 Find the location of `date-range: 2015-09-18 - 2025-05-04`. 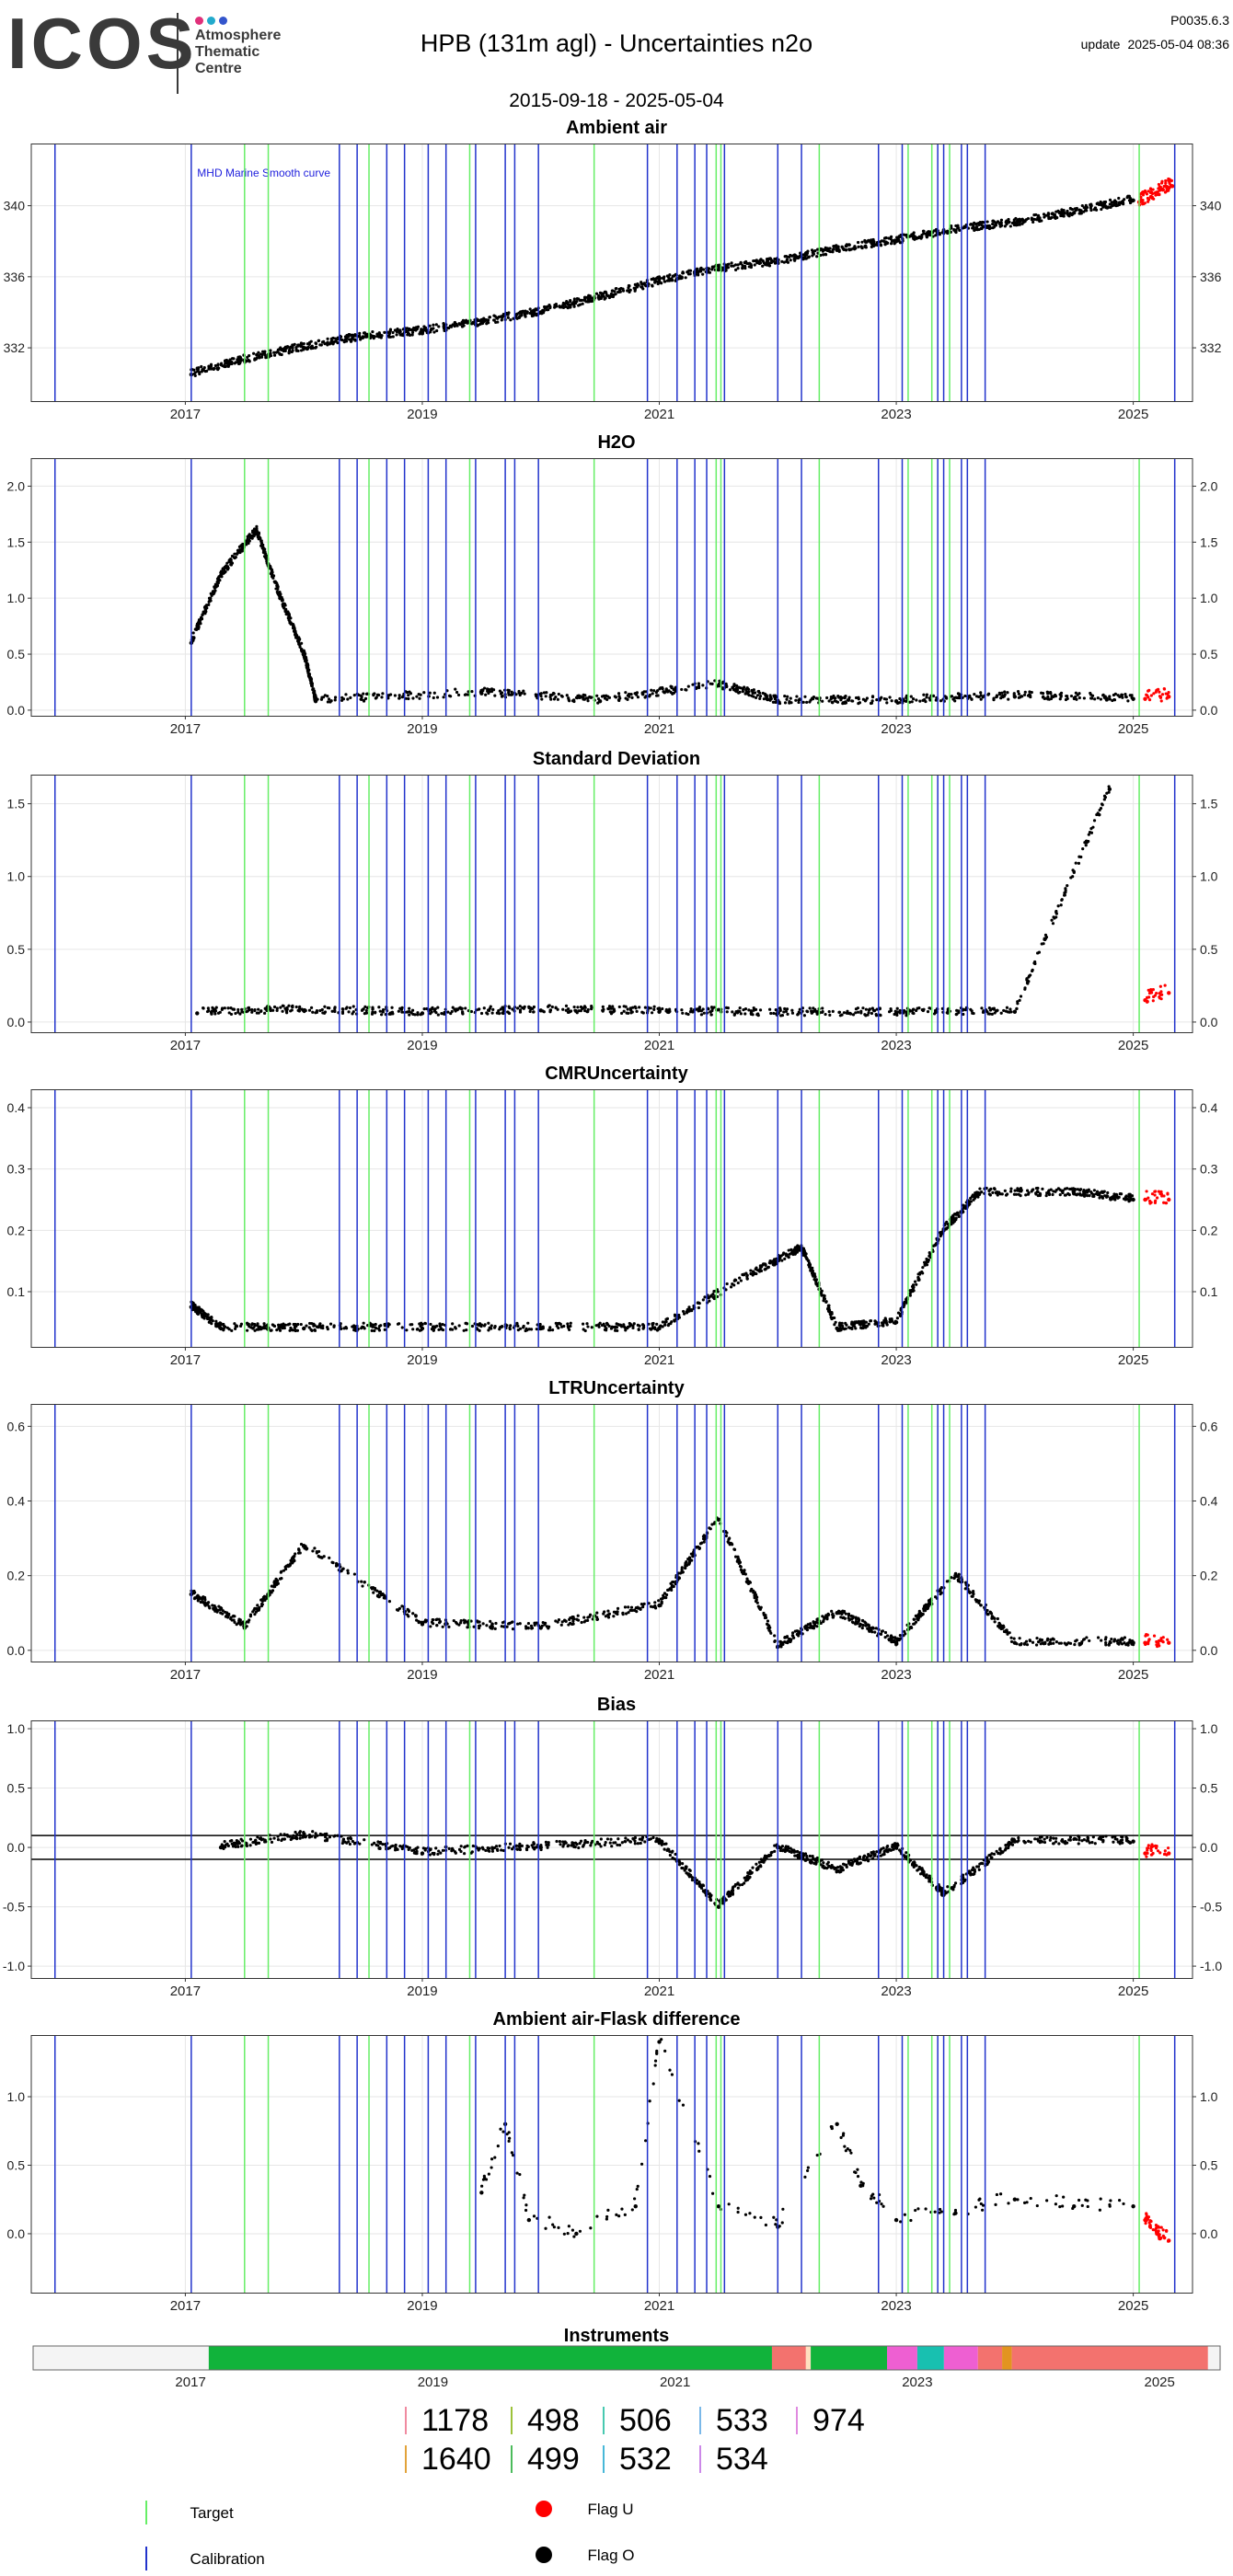

date-range: 2015-09-18 - 2025-05-04 is located at coordinates (616, 100).